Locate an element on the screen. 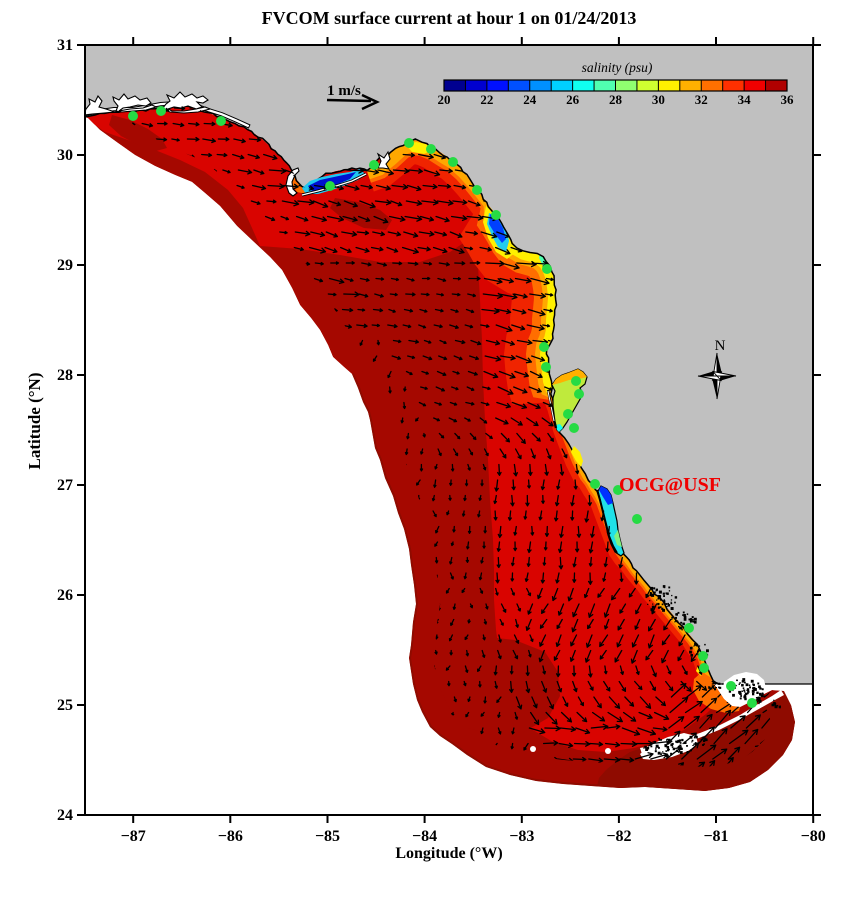 The width and height of the screenshot is (857, 907). svg-text: −82 is located at coordinates (618, 836).